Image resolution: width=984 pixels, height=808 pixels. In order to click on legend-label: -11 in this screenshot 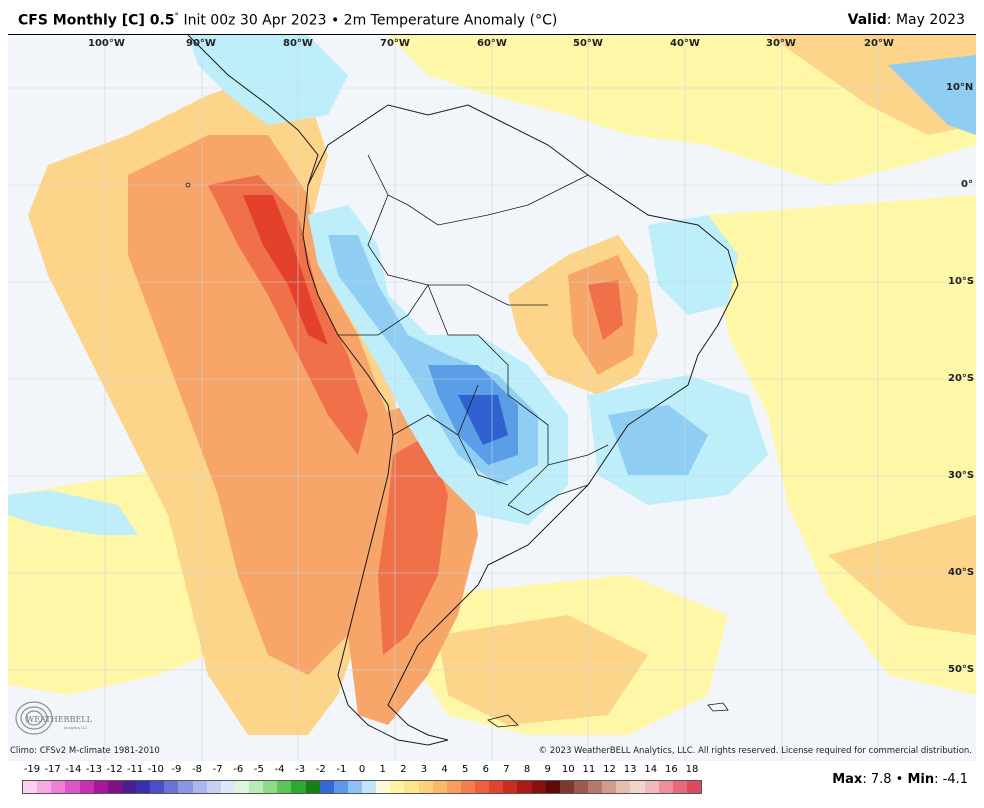, I will do `click(135, 769)`.